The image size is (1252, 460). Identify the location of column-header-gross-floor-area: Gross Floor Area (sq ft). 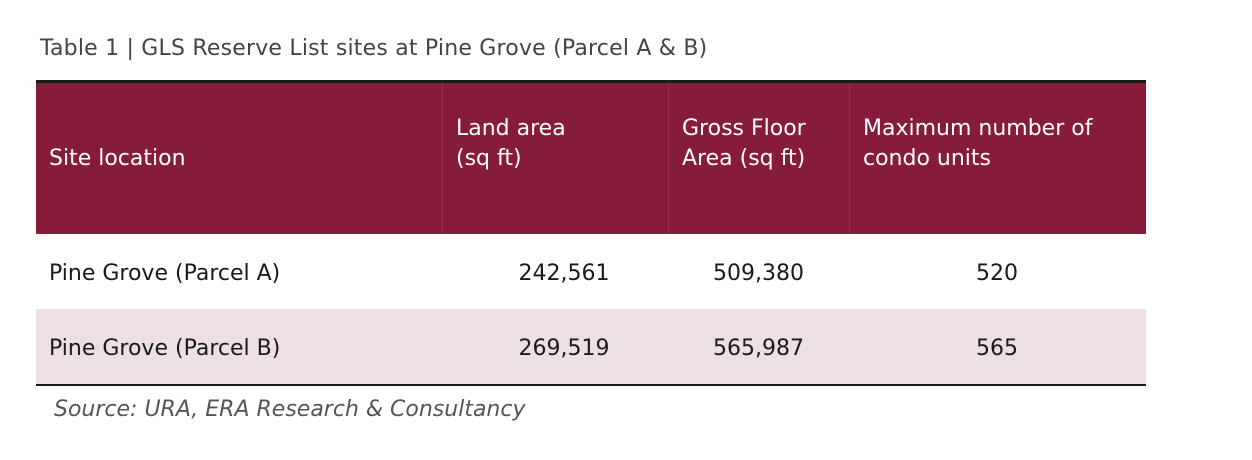
(759, 158).